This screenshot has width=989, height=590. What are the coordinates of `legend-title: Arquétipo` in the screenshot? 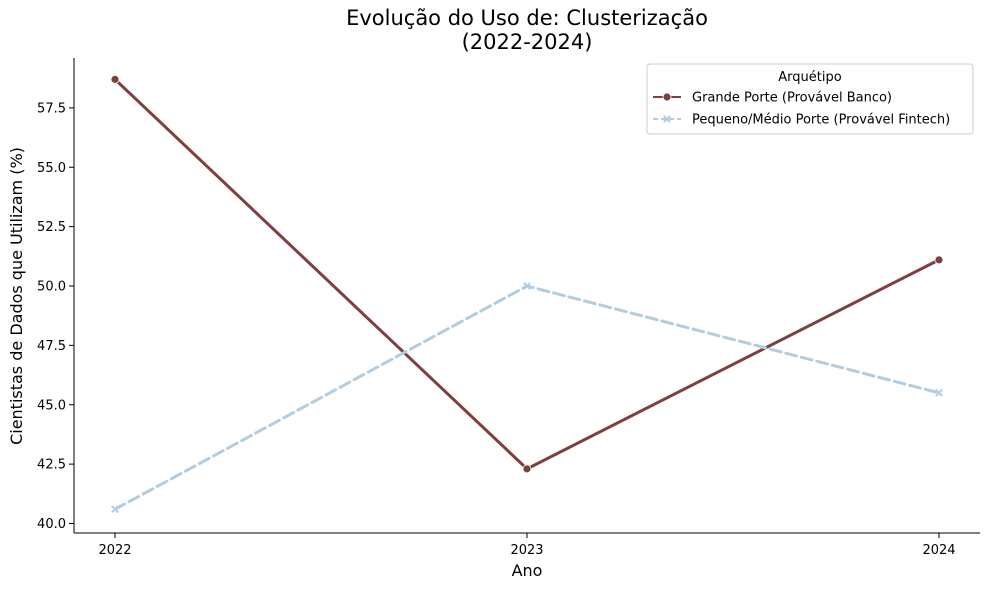 It's located at (809, 77).